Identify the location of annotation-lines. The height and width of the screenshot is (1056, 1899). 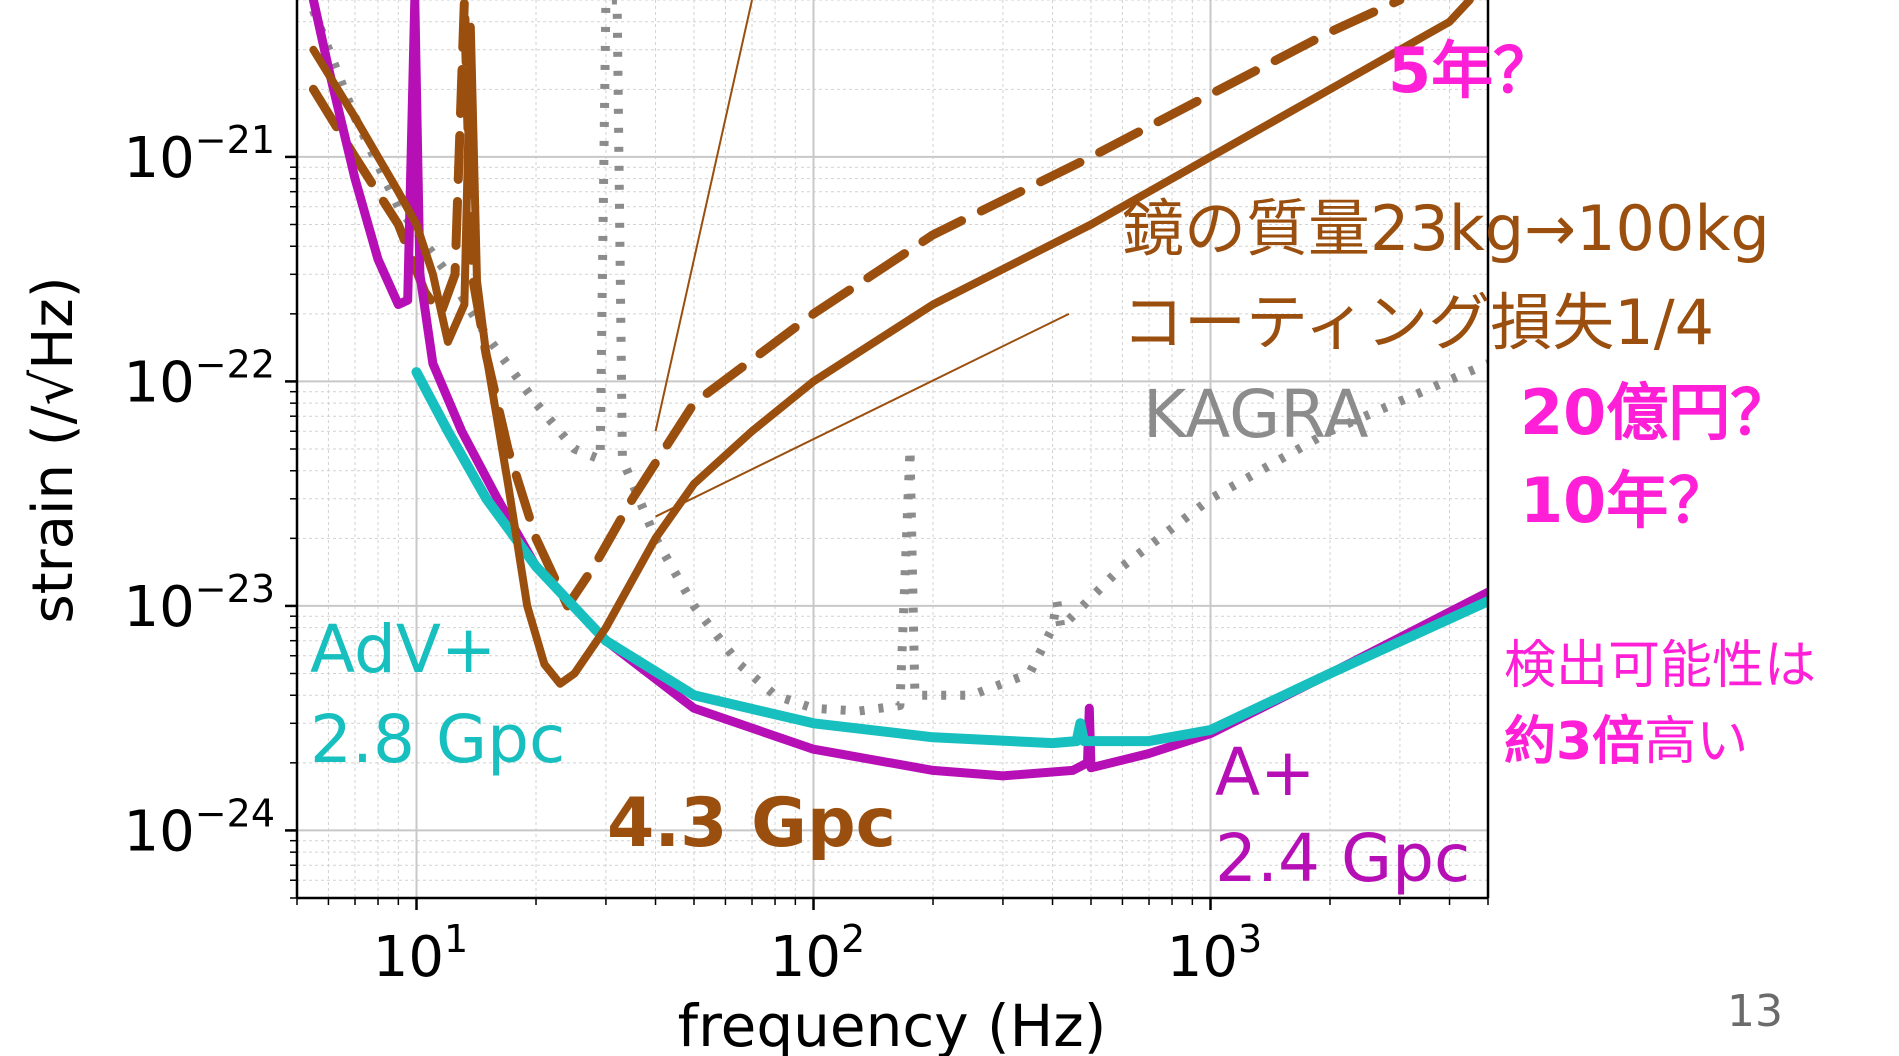
(862, 259).